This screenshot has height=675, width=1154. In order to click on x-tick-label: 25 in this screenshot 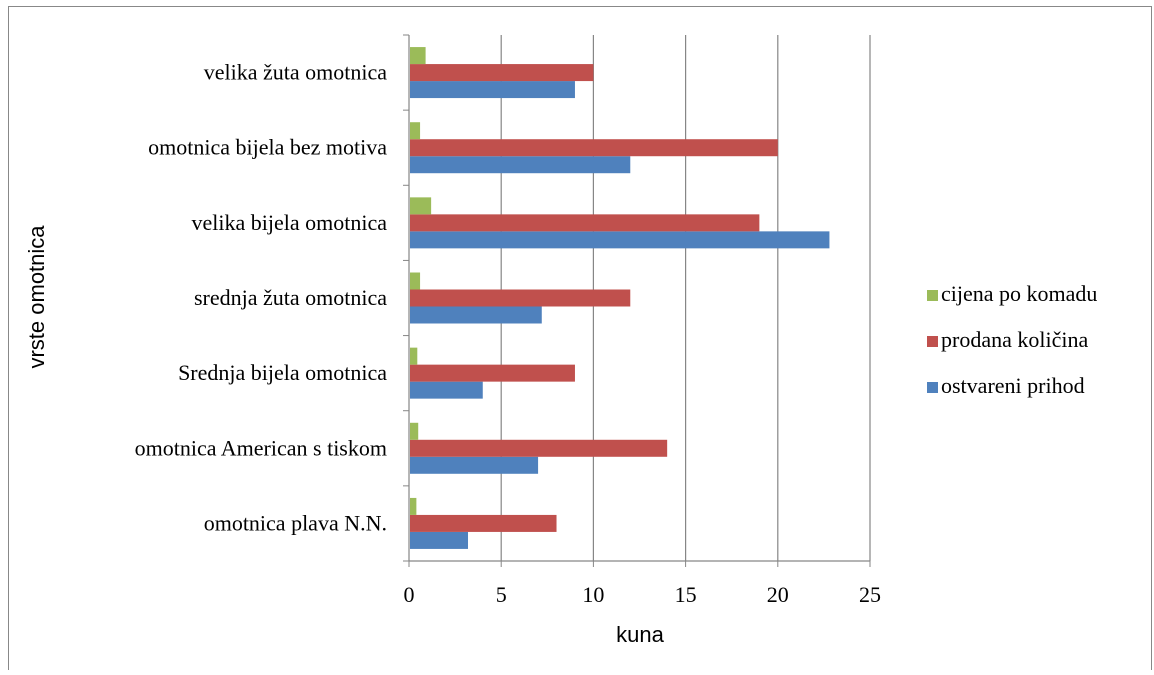, I will do `click(870, 594)`.